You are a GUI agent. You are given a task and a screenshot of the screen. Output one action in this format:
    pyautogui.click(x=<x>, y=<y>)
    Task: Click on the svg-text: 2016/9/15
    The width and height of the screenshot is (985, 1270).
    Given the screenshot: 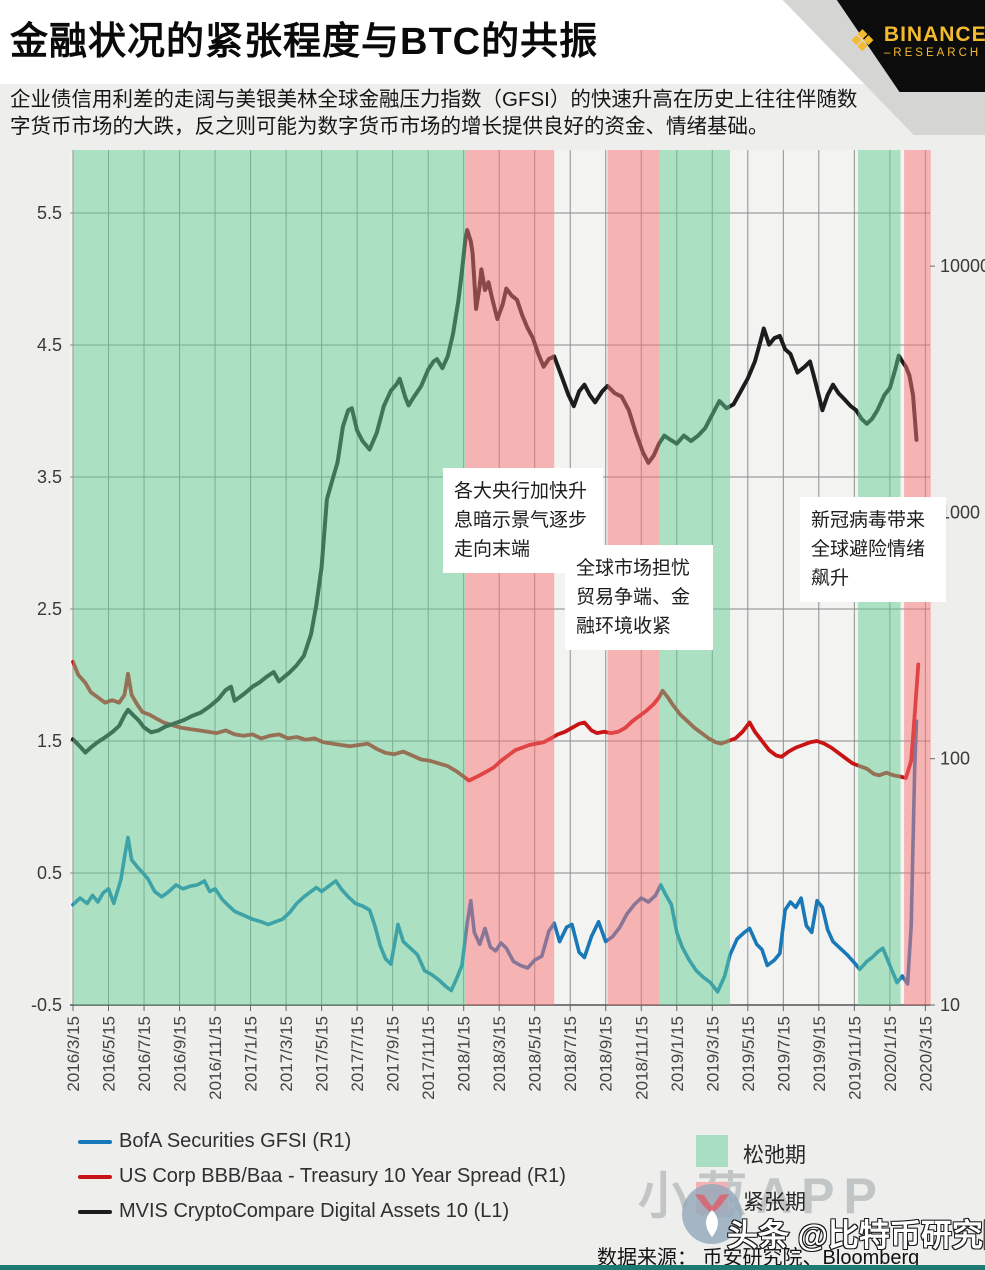 What is the action you would take?
    pyautogui.click(x=180, y=1054)
    